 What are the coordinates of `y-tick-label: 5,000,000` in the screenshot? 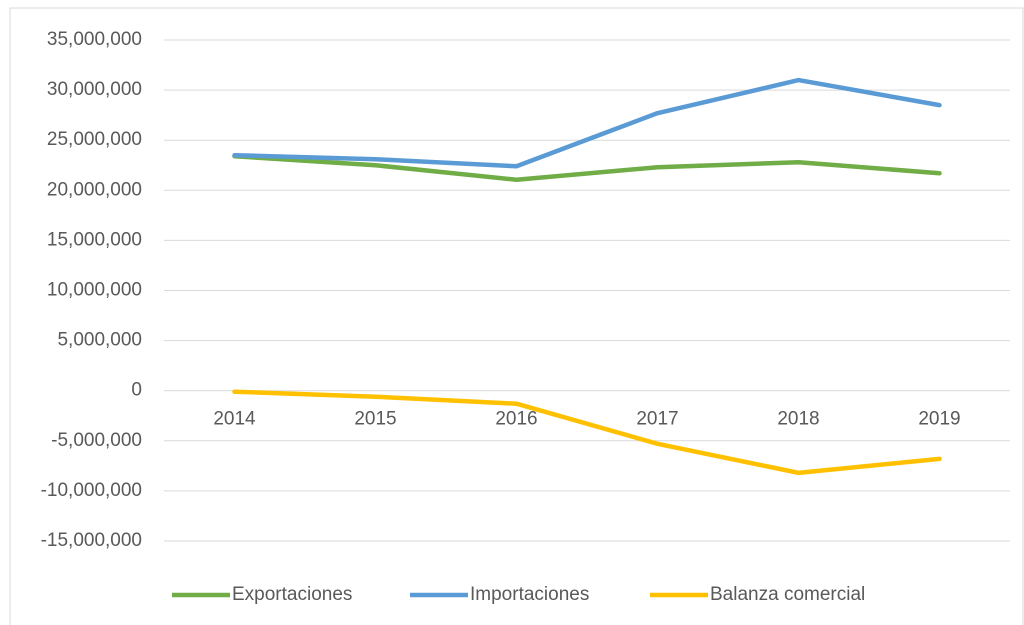 It's located at (99, 340).